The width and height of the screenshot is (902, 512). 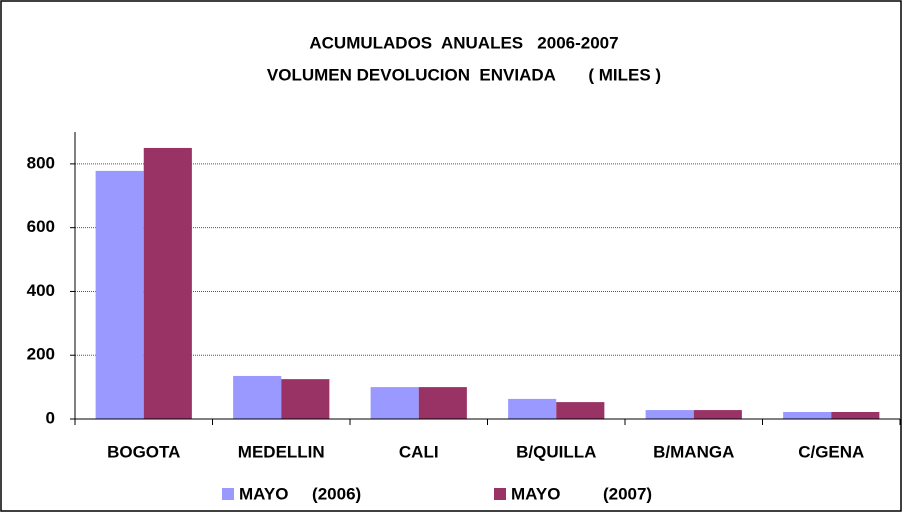 What do you see at coordinates (41, 354) in the screenshot?
I see `y-tick-label: 200` at bounding box center [41, 354].